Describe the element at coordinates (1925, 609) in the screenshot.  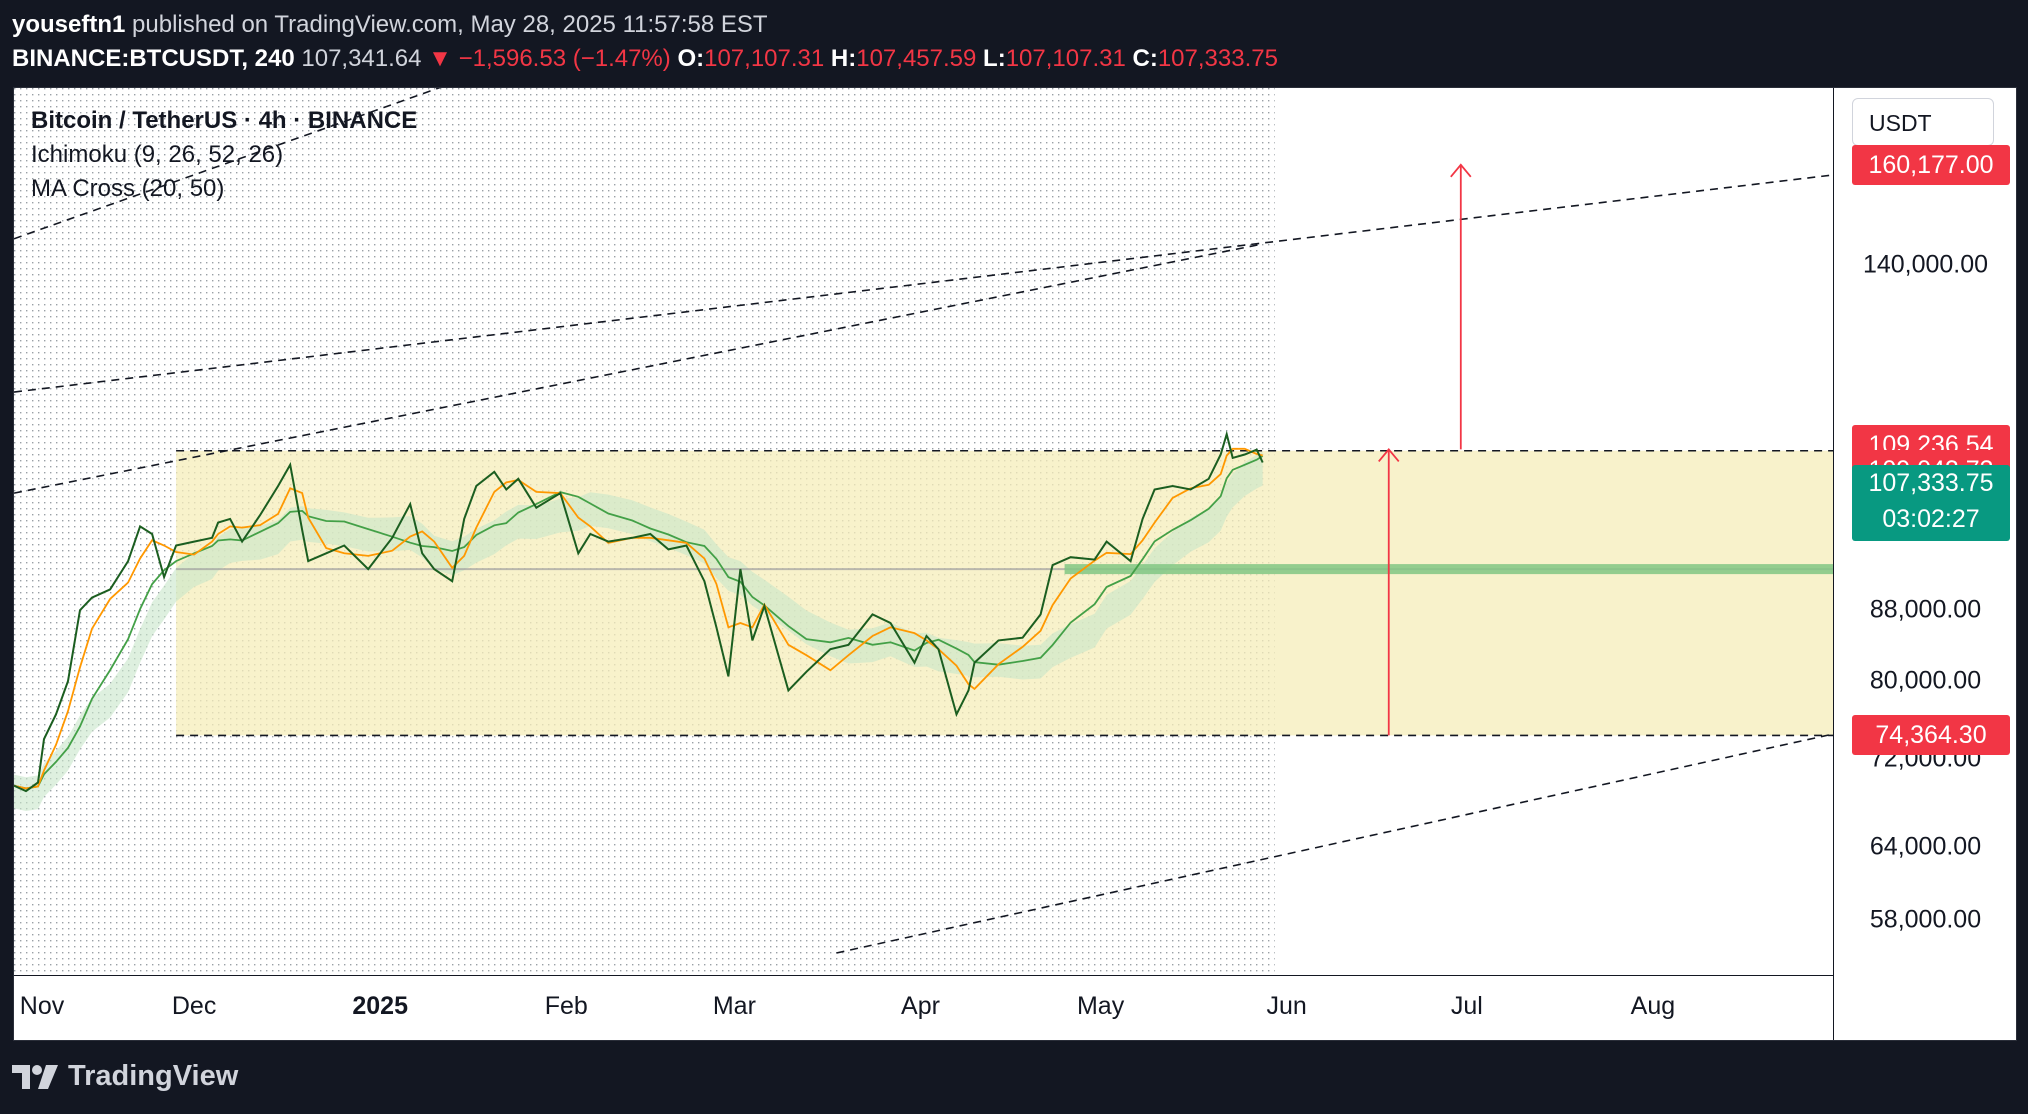
I see `price-tick-label: 88,000.00` at that location.